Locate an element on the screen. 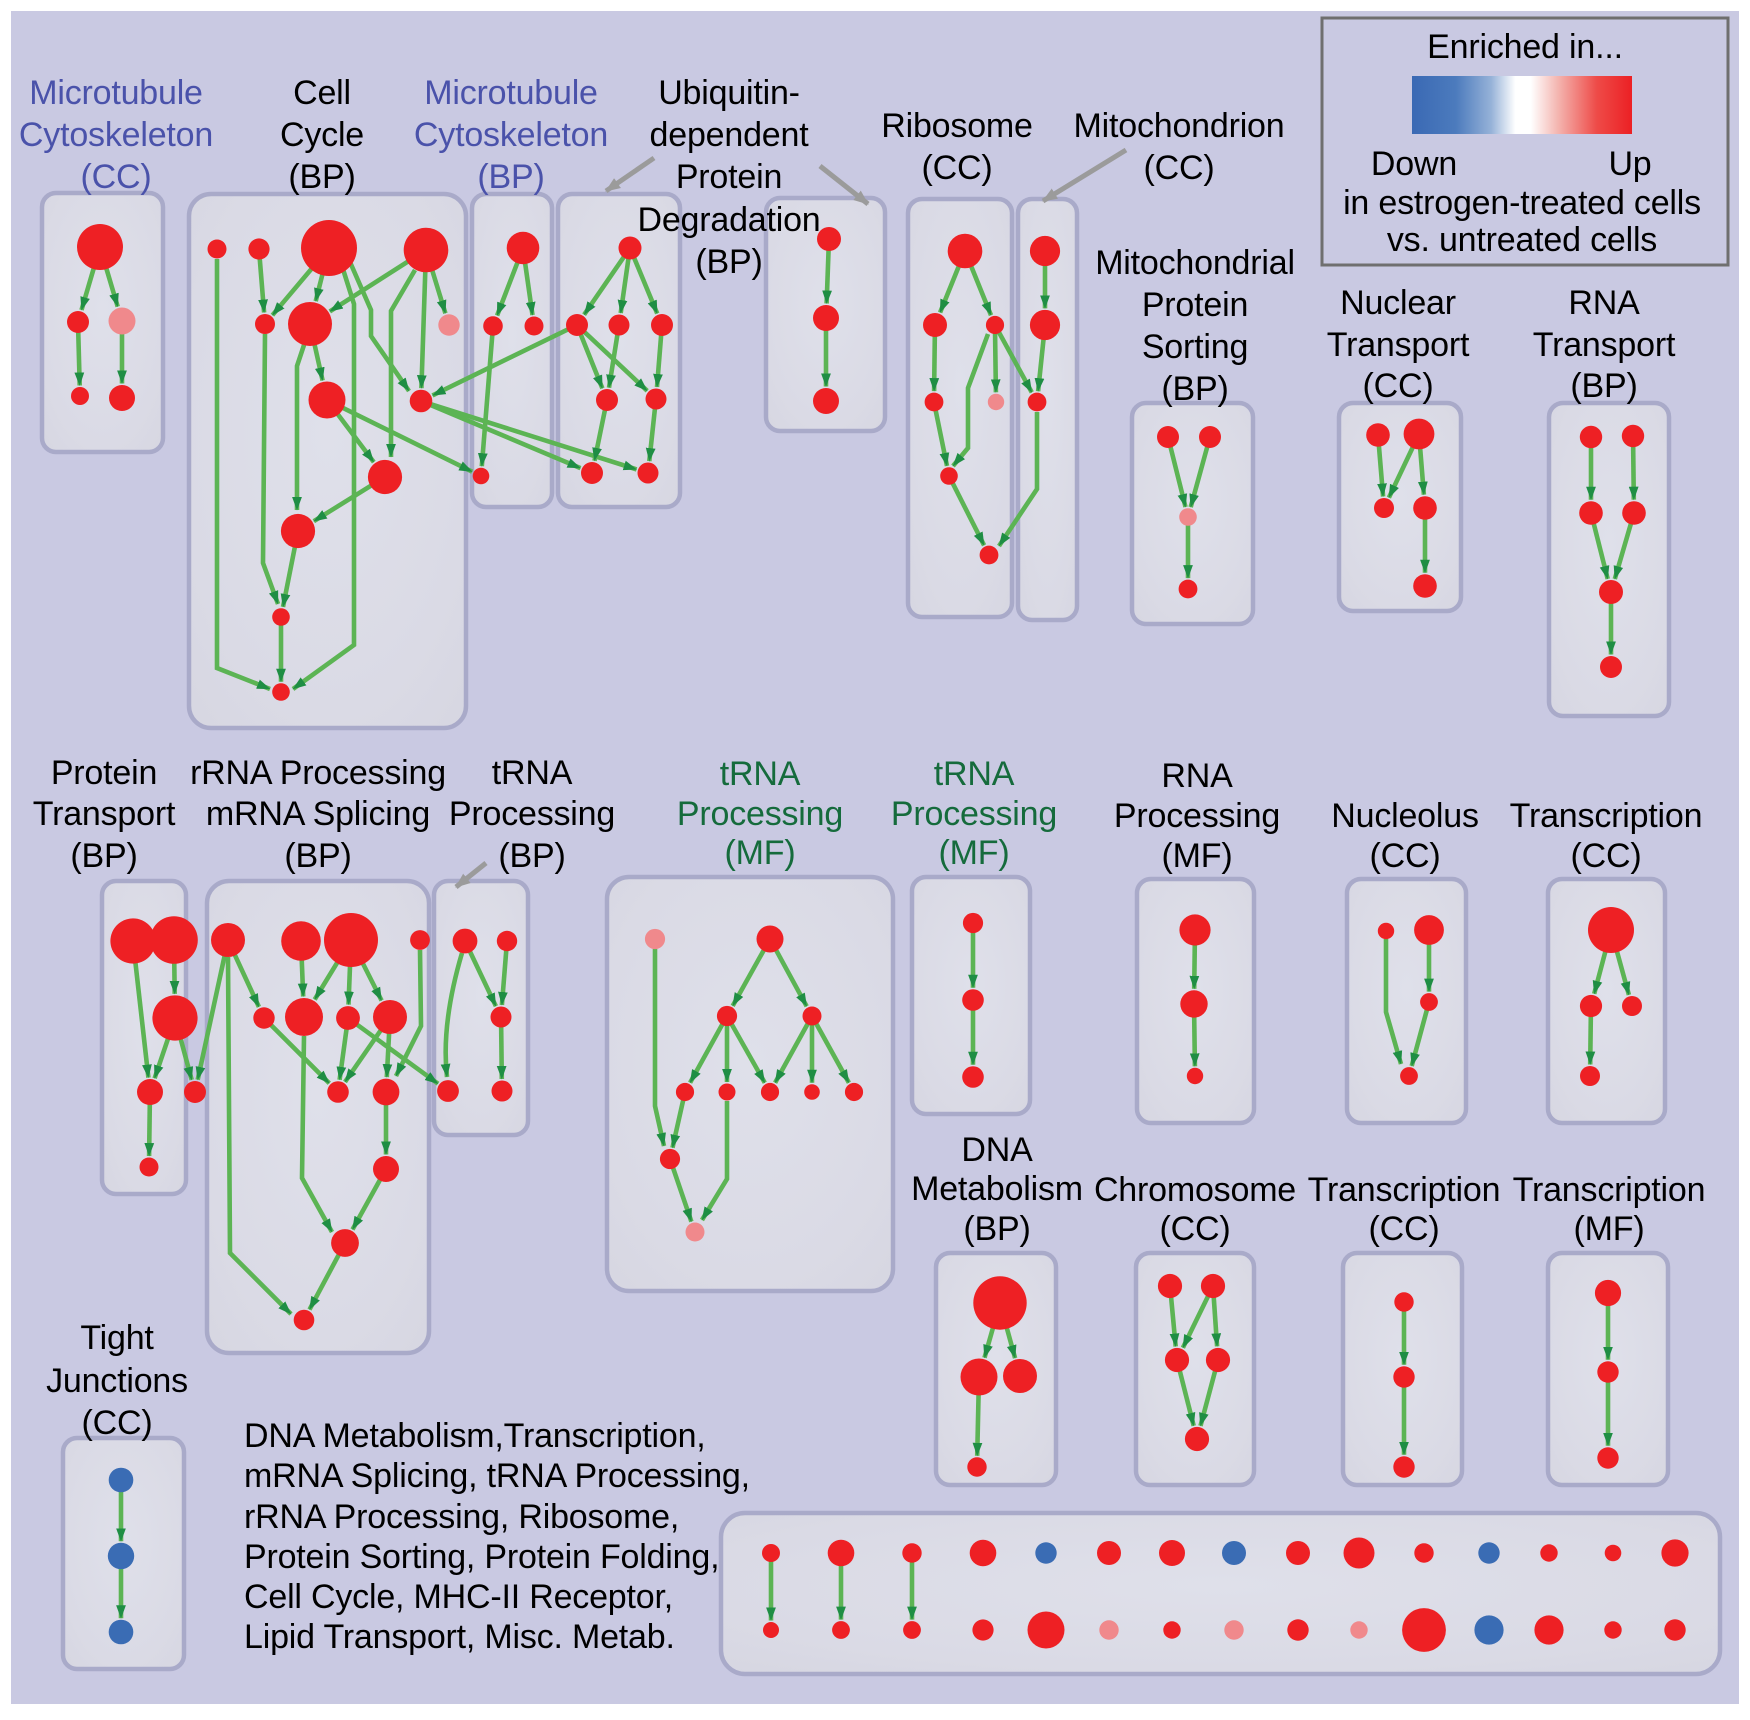 The image size is (1750, 1720). svg-text: Ubiquitin- is located at coordinates (729, 93).